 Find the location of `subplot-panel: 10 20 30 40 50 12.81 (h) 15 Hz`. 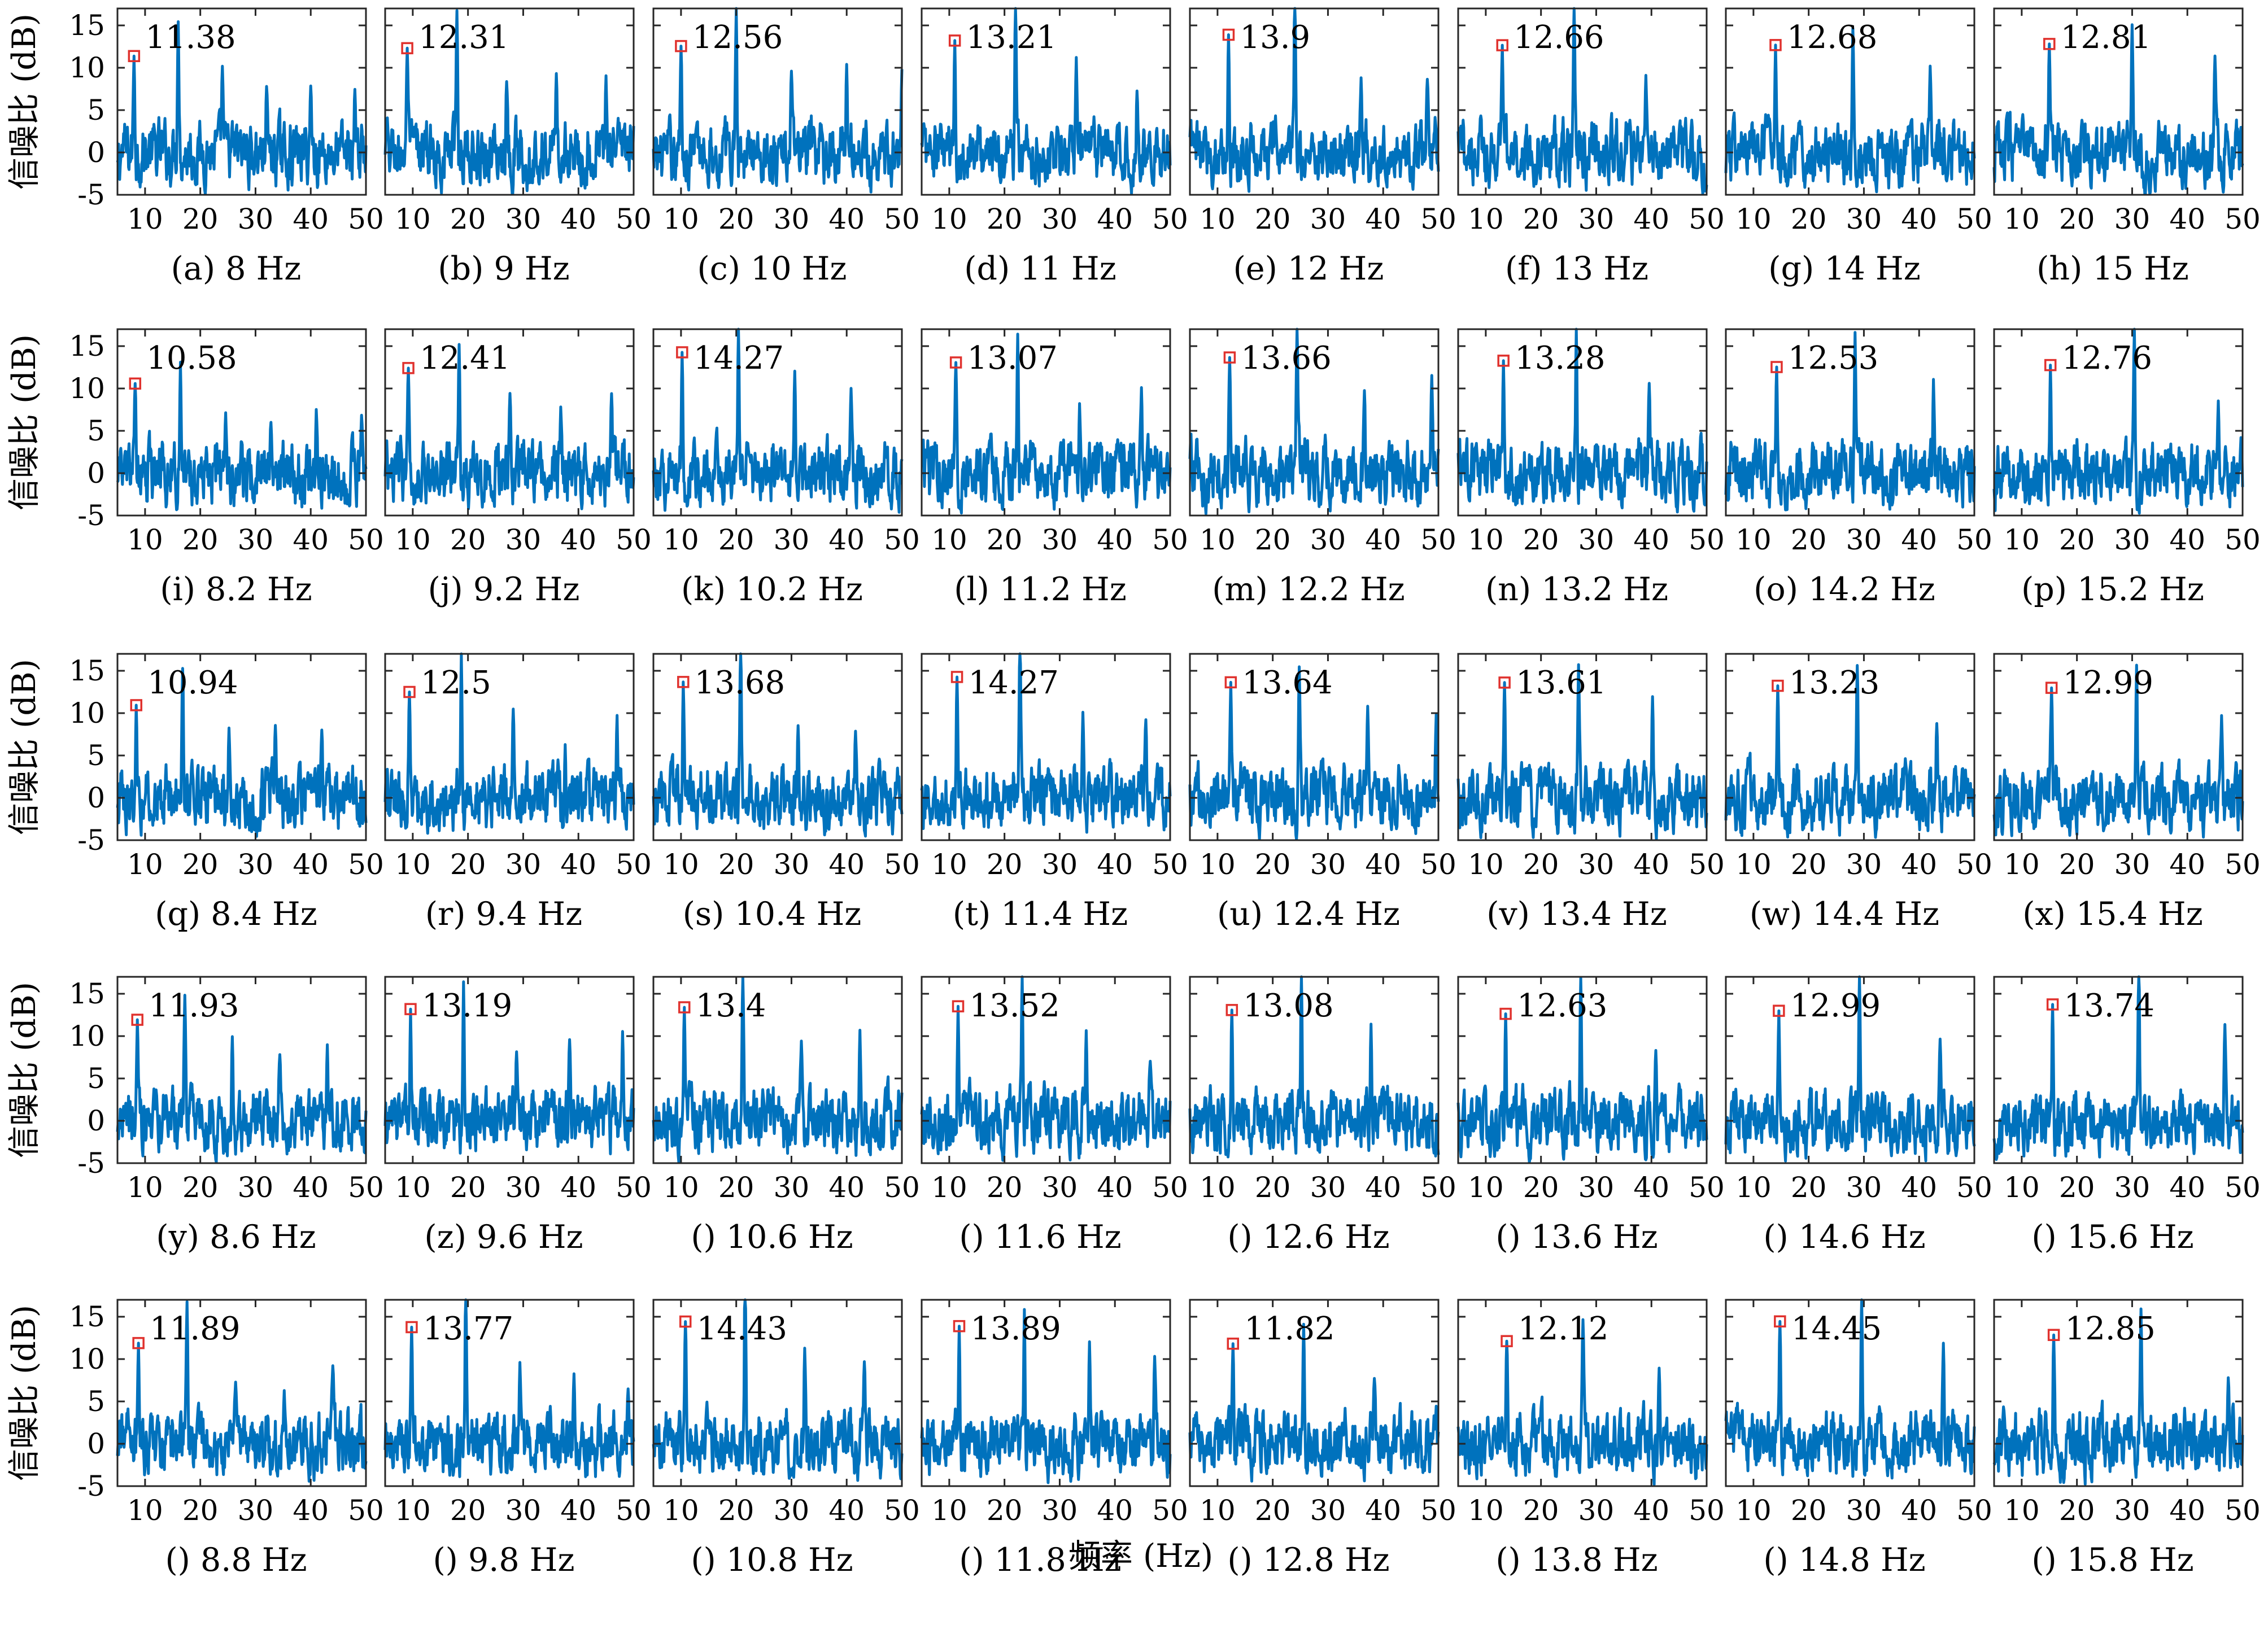

subplot-panel: 10 20 30 40 50 12.81 (h) 15 Hz is located at coordinates (2126, 147).